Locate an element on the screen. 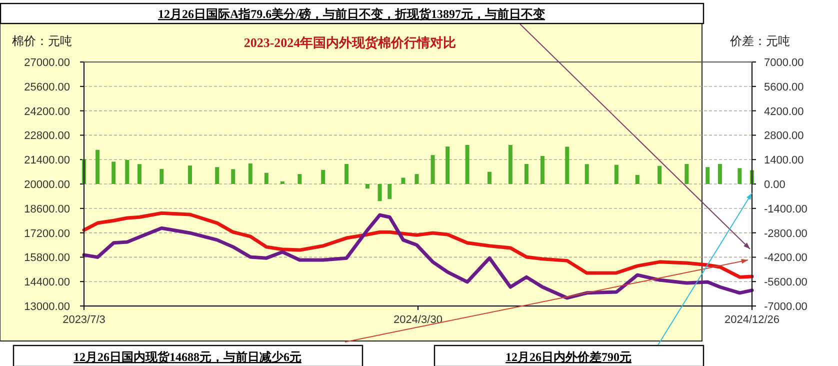 The width and height of the screenshot is (838, 366). y2-tick-label: 7000.00 is located at coordinates (784, 63).